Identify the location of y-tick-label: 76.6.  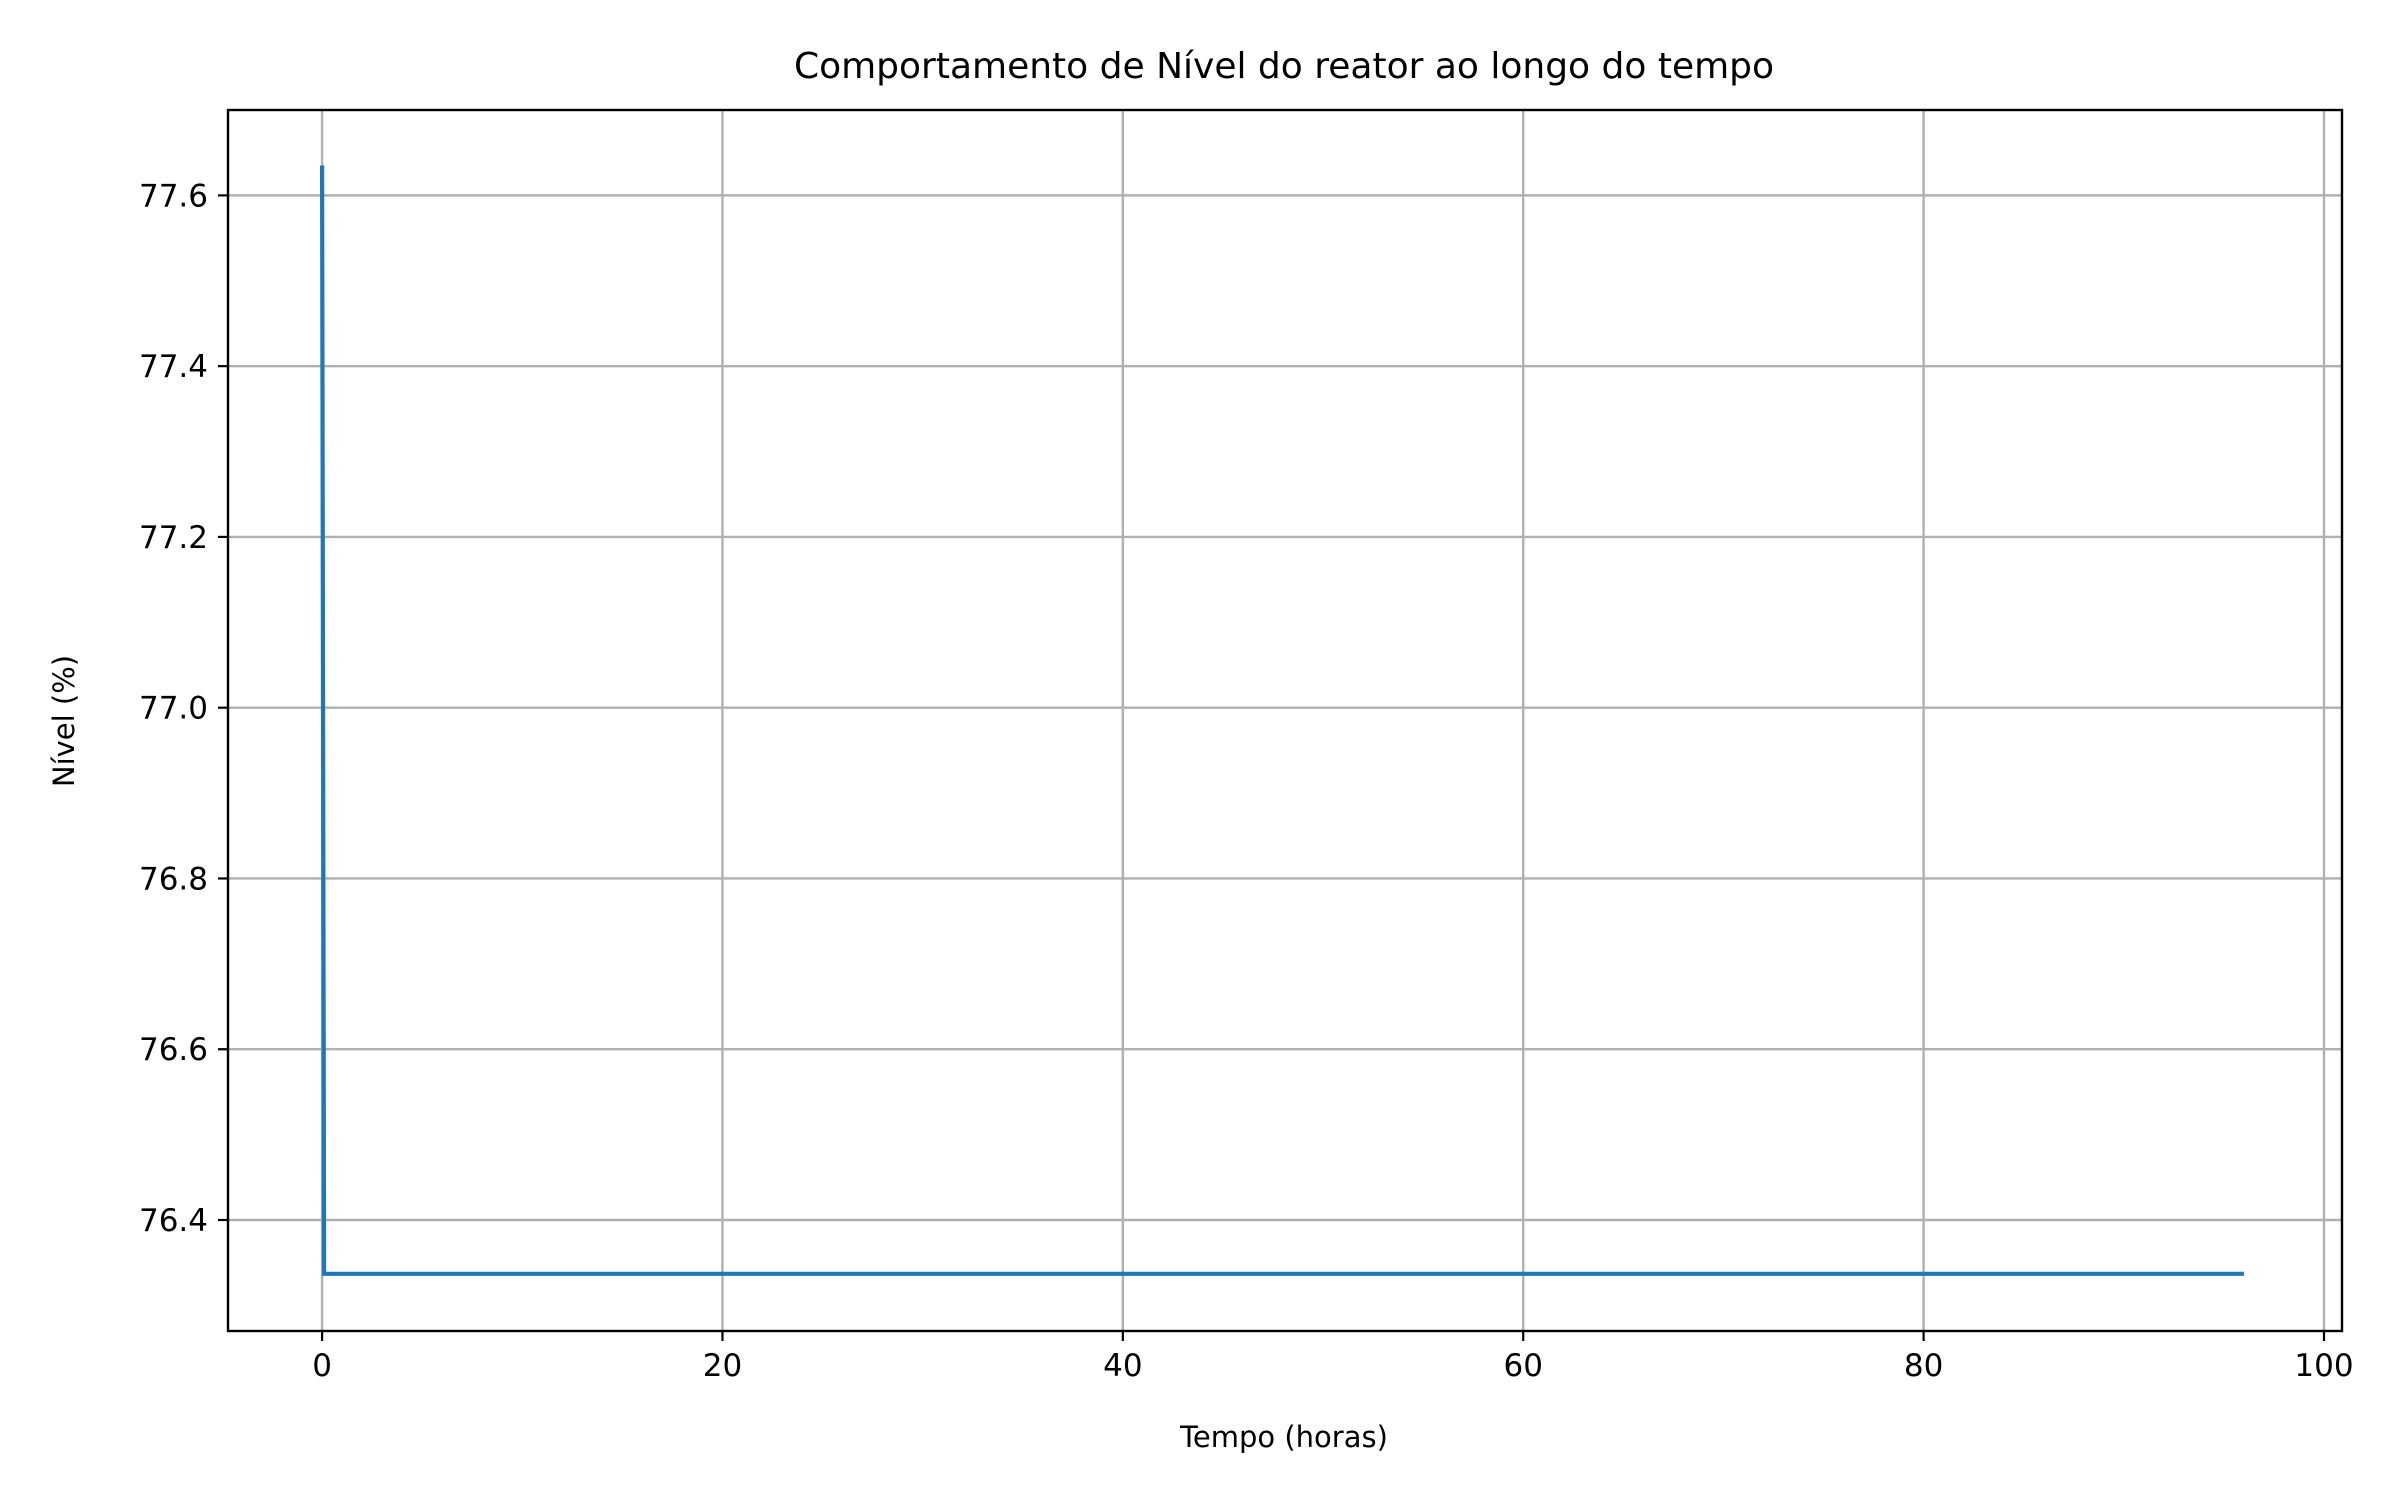
(173, 1050).